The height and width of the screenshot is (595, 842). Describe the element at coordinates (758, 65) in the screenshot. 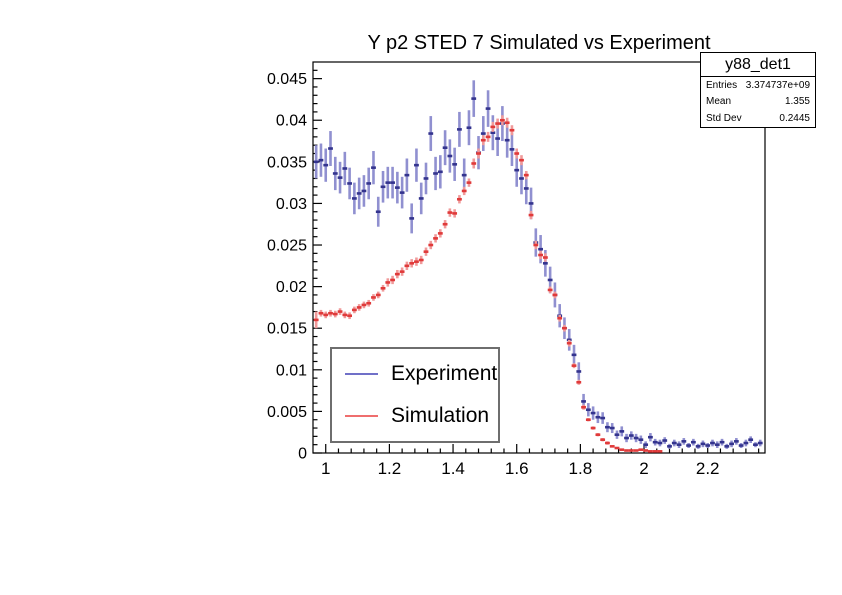

I see `stats-title: y88_det1` at that location.